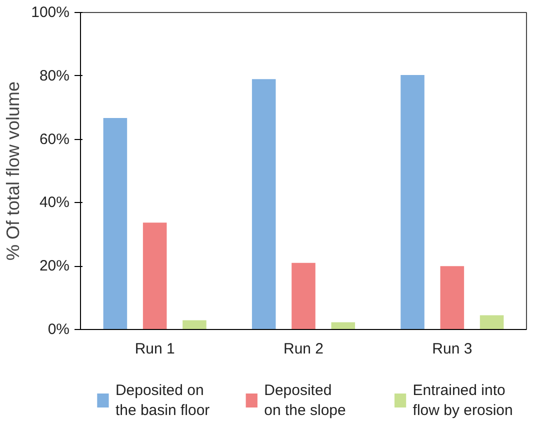  What do you see at coordinates (54, 75) in the screenshot?
I see `y-tick-label: 80%` at bounding box center [54, 75].